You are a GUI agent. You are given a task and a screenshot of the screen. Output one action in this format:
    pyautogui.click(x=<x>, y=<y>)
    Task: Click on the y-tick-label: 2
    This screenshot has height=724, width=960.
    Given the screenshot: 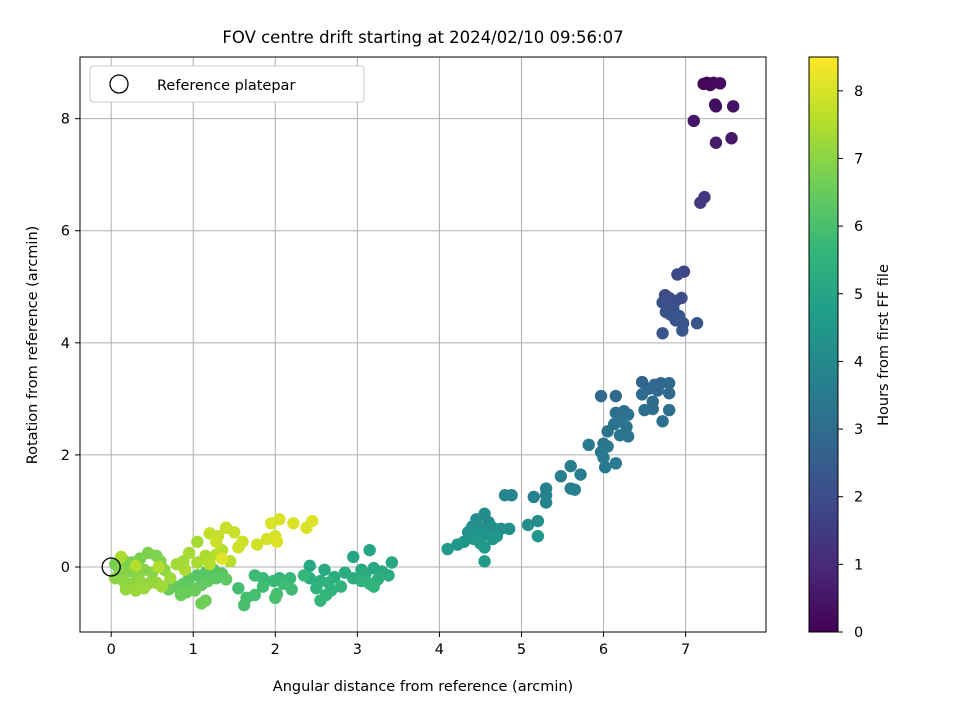 What is the action you would take?
    pyautogui.click(x=65, y=456)
    